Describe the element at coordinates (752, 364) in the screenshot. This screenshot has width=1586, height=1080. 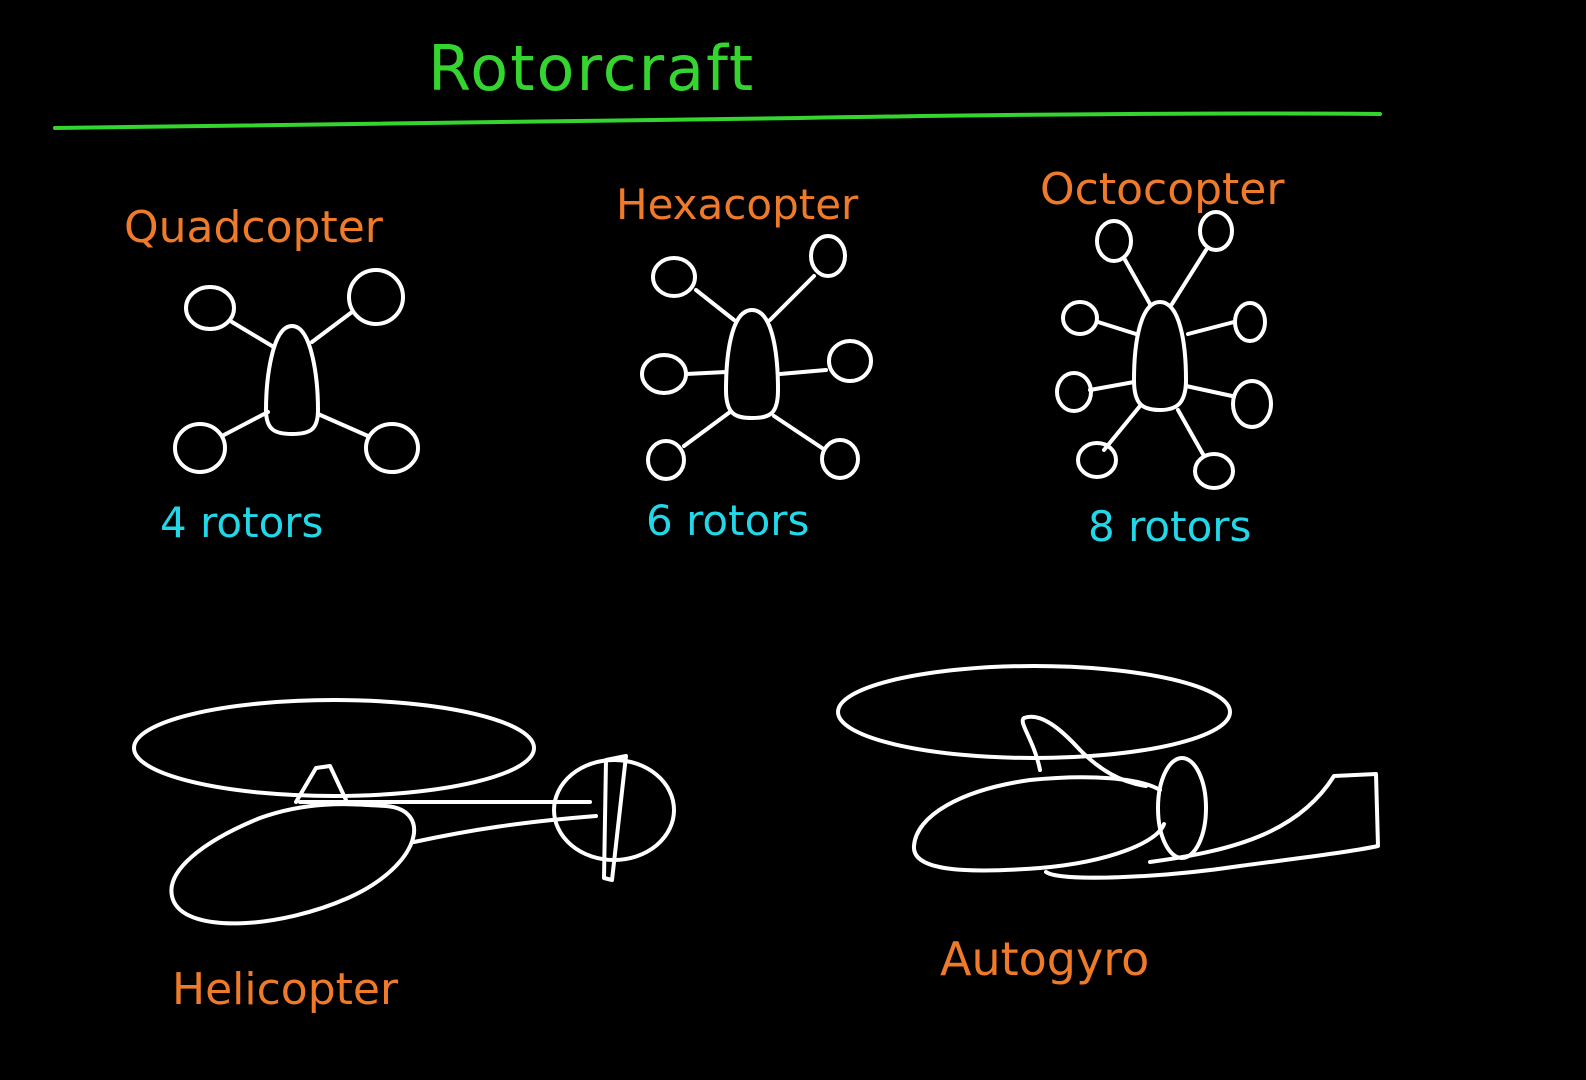
I see `hexacopter-body` at that location.